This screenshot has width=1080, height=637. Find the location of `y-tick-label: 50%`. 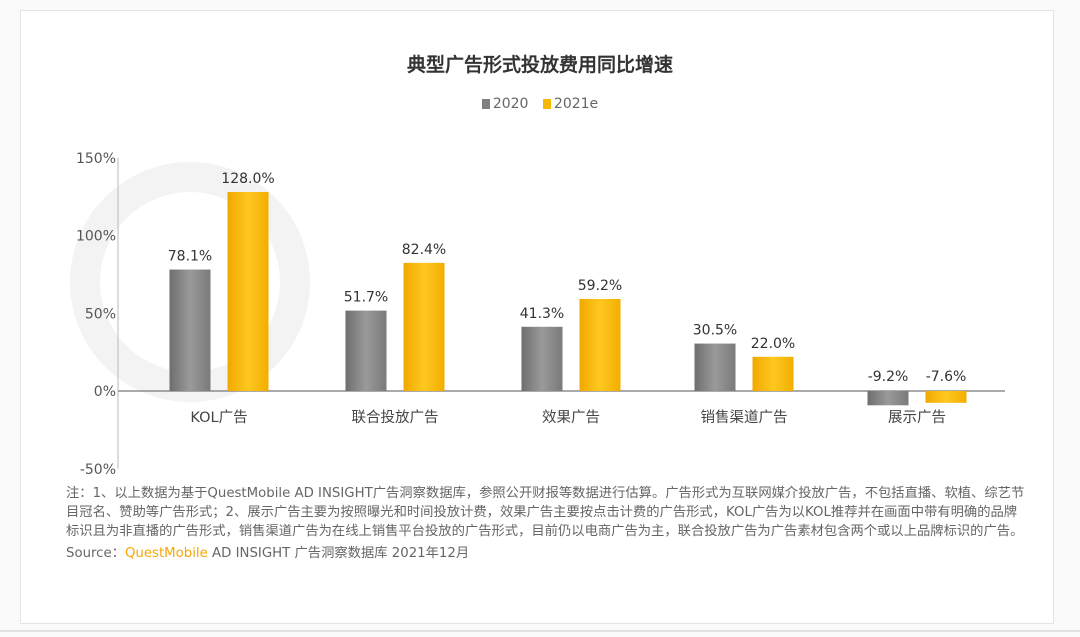

y-tick-label: 50% is located at coordinates (100, 314).